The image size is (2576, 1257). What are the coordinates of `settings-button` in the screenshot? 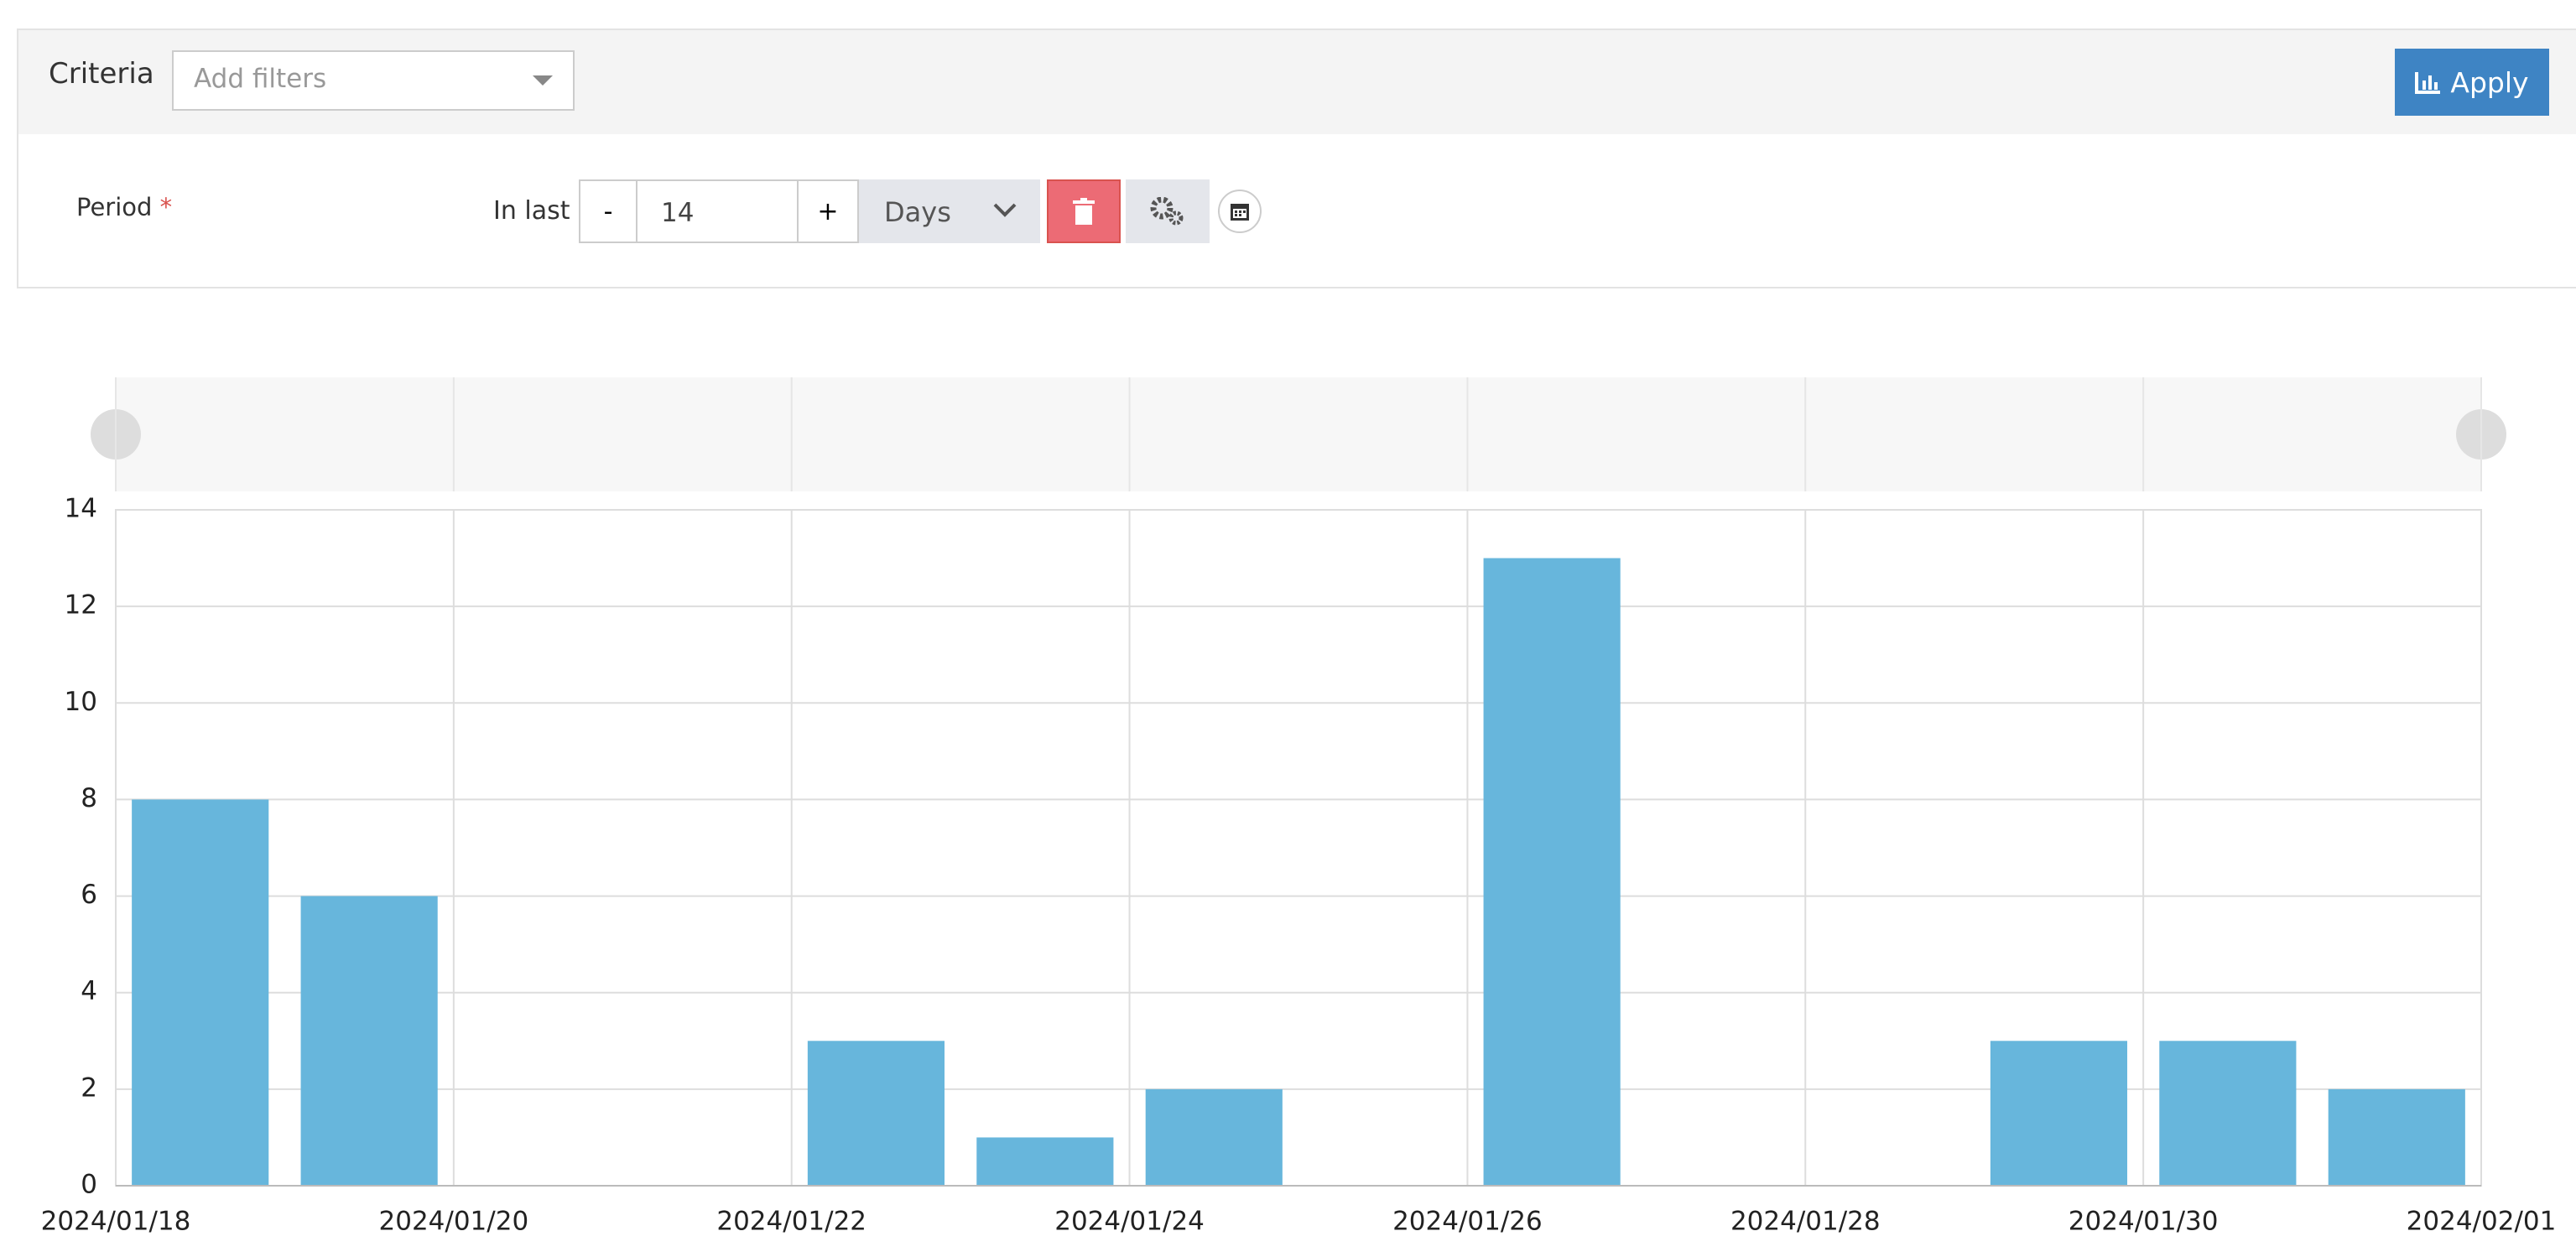 It's located at (1168, 211).